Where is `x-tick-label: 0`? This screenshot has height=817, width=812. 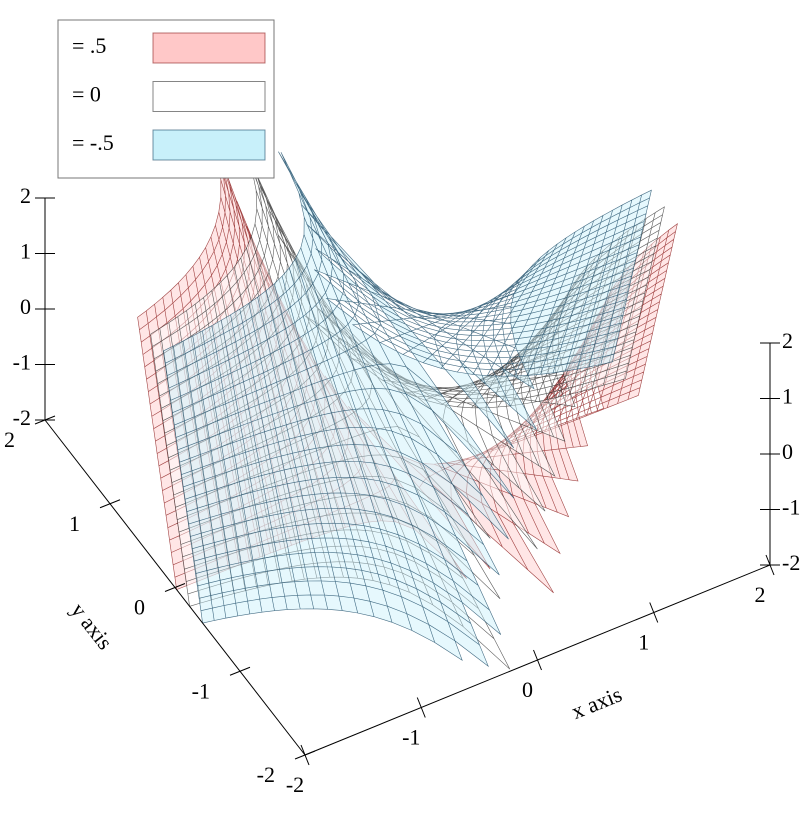 x-tick-label: 0 is located at coordinates (527, 689).